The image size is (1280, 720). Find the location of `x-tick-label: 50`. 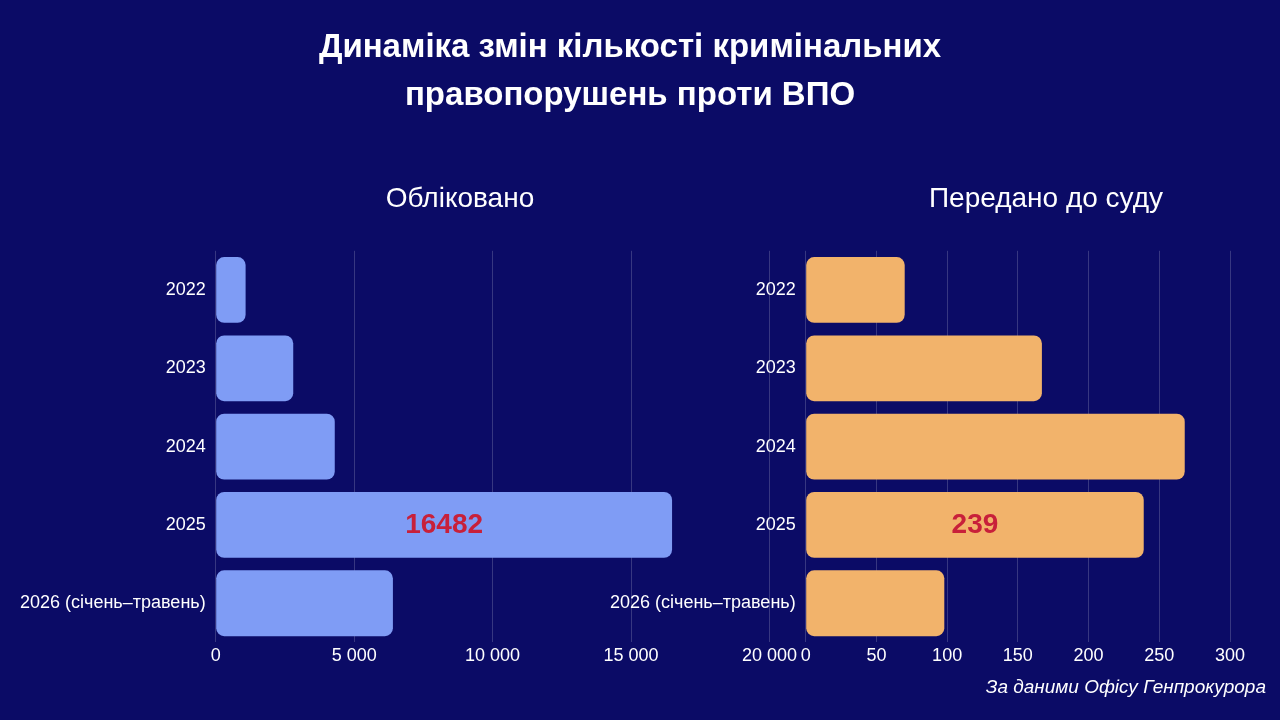

x-tick-label: 50 is located at coordinates (876, 655).